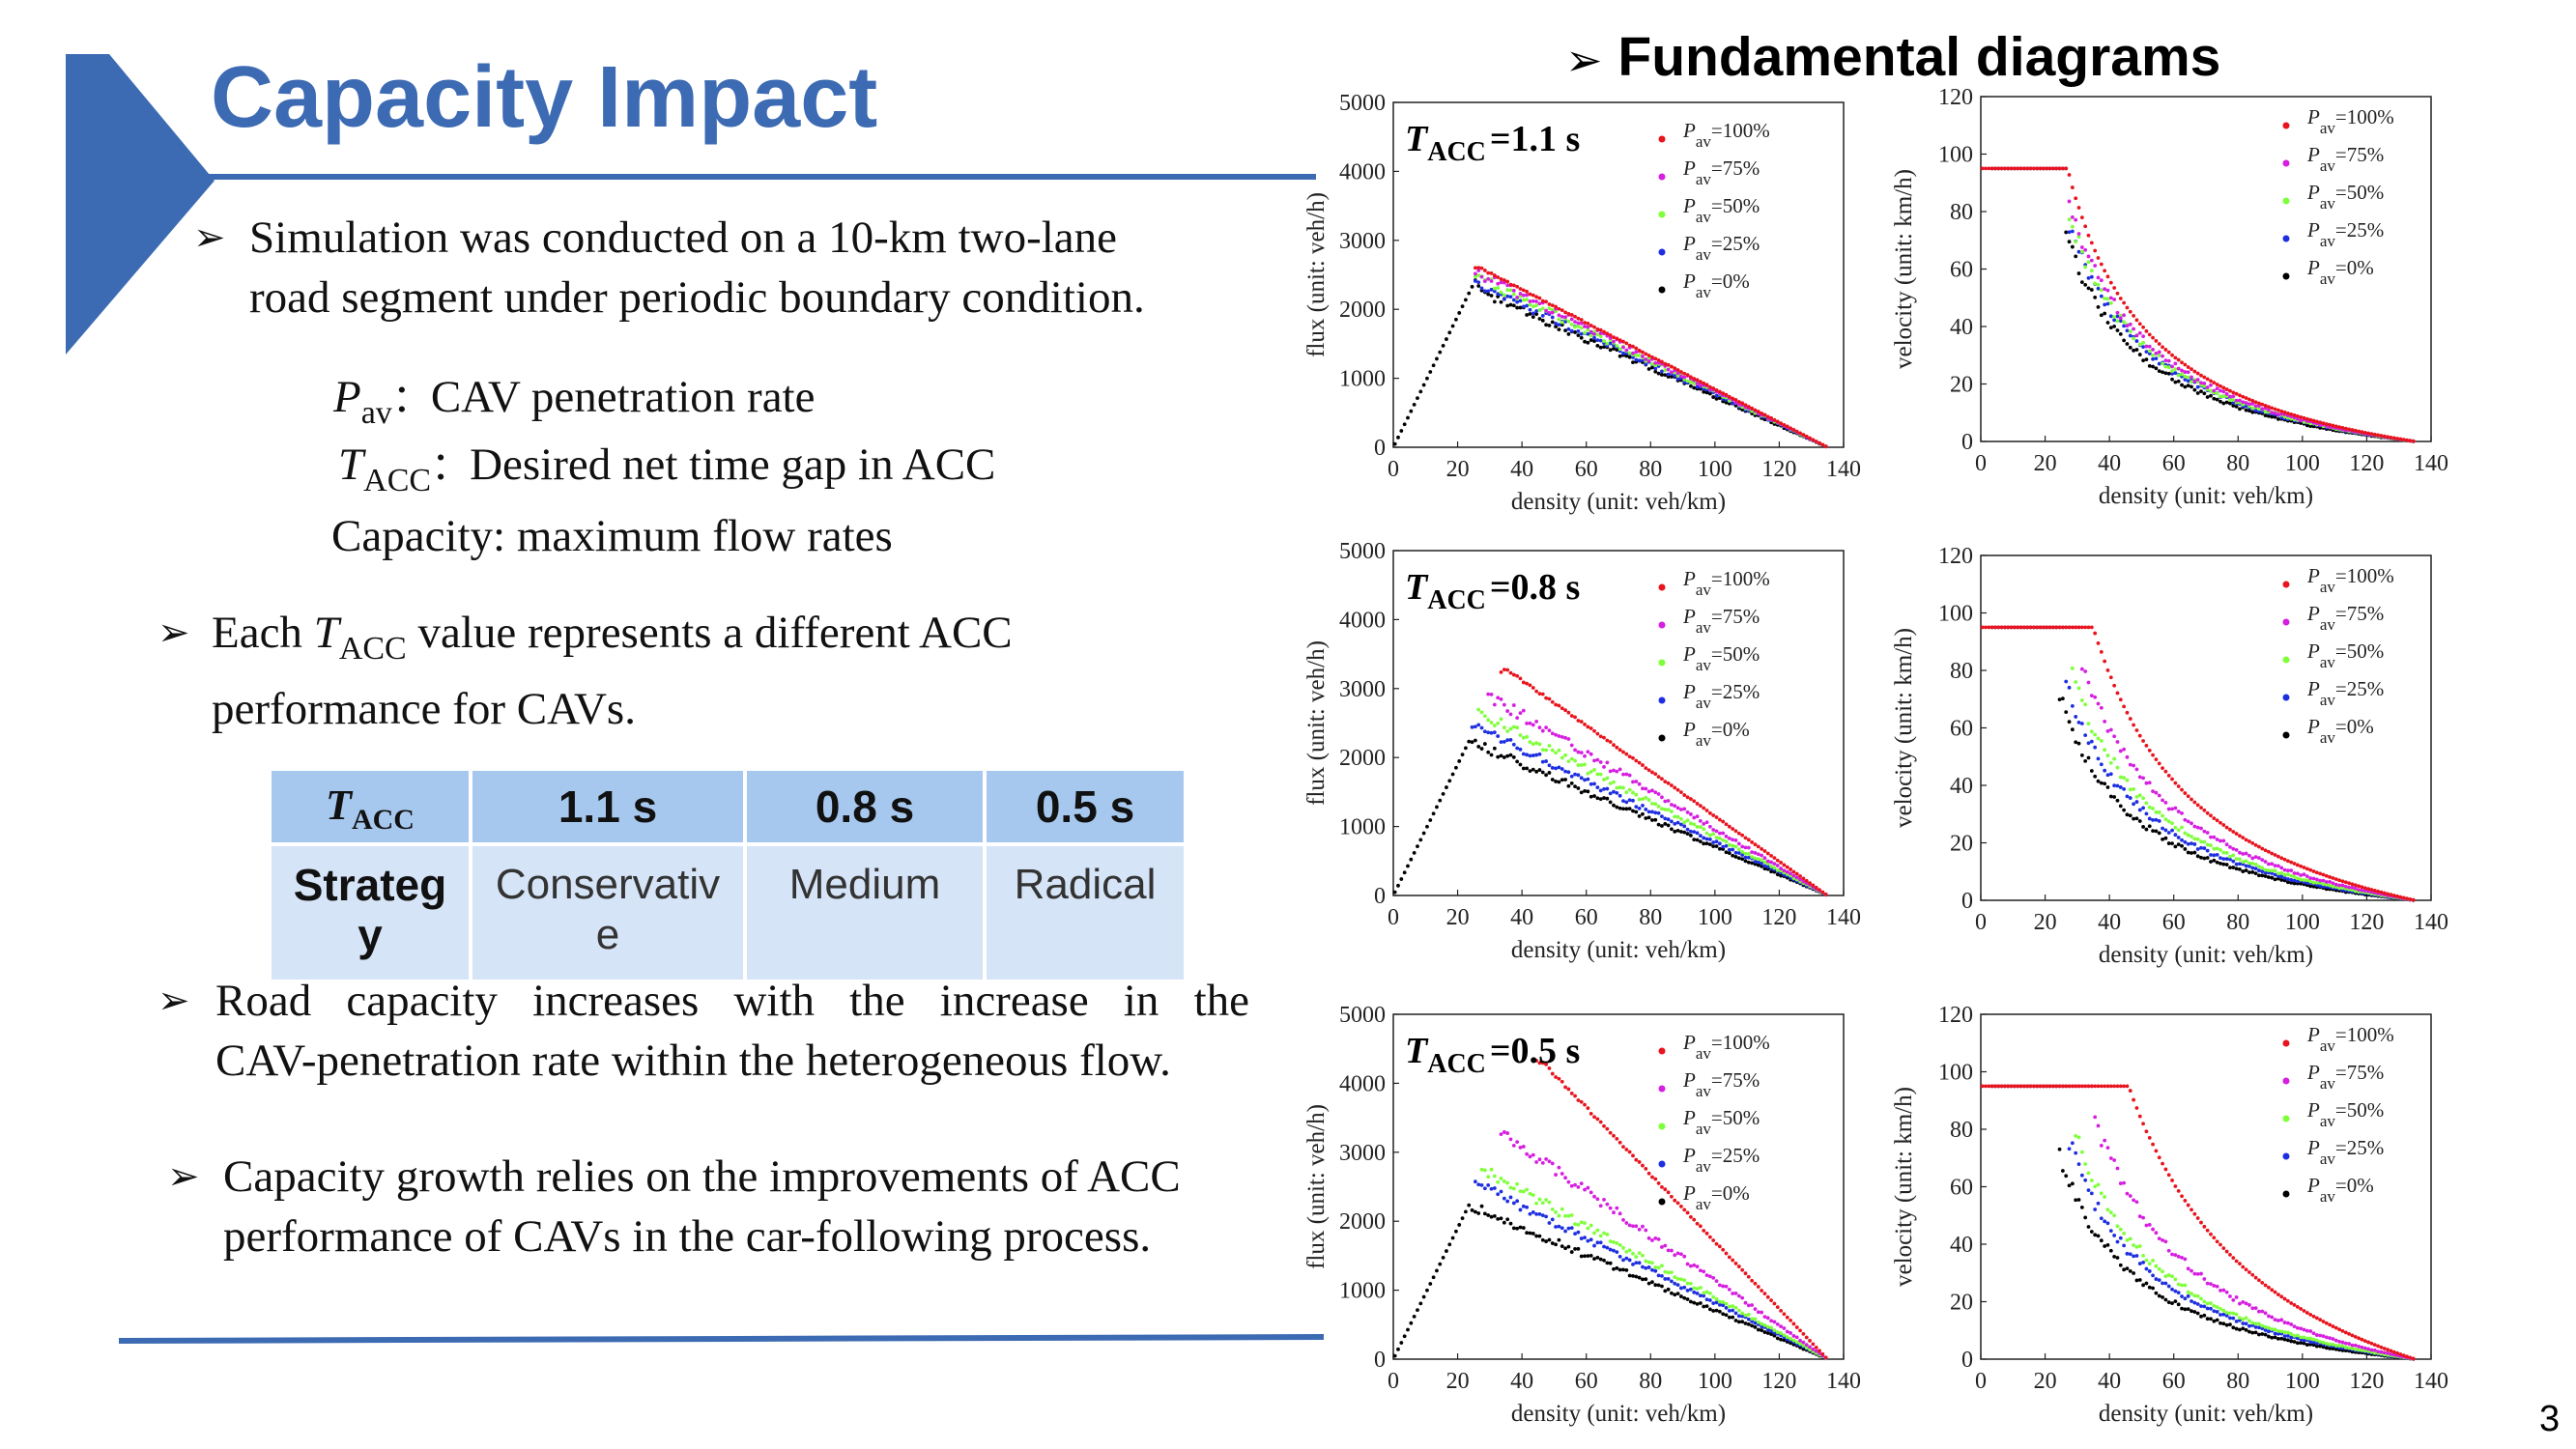 The image size is (2576, 1449). What do you see at coordinates (141, 204) in the screenshot?
I see `chevron-shape` at bounding box center [141, 204].